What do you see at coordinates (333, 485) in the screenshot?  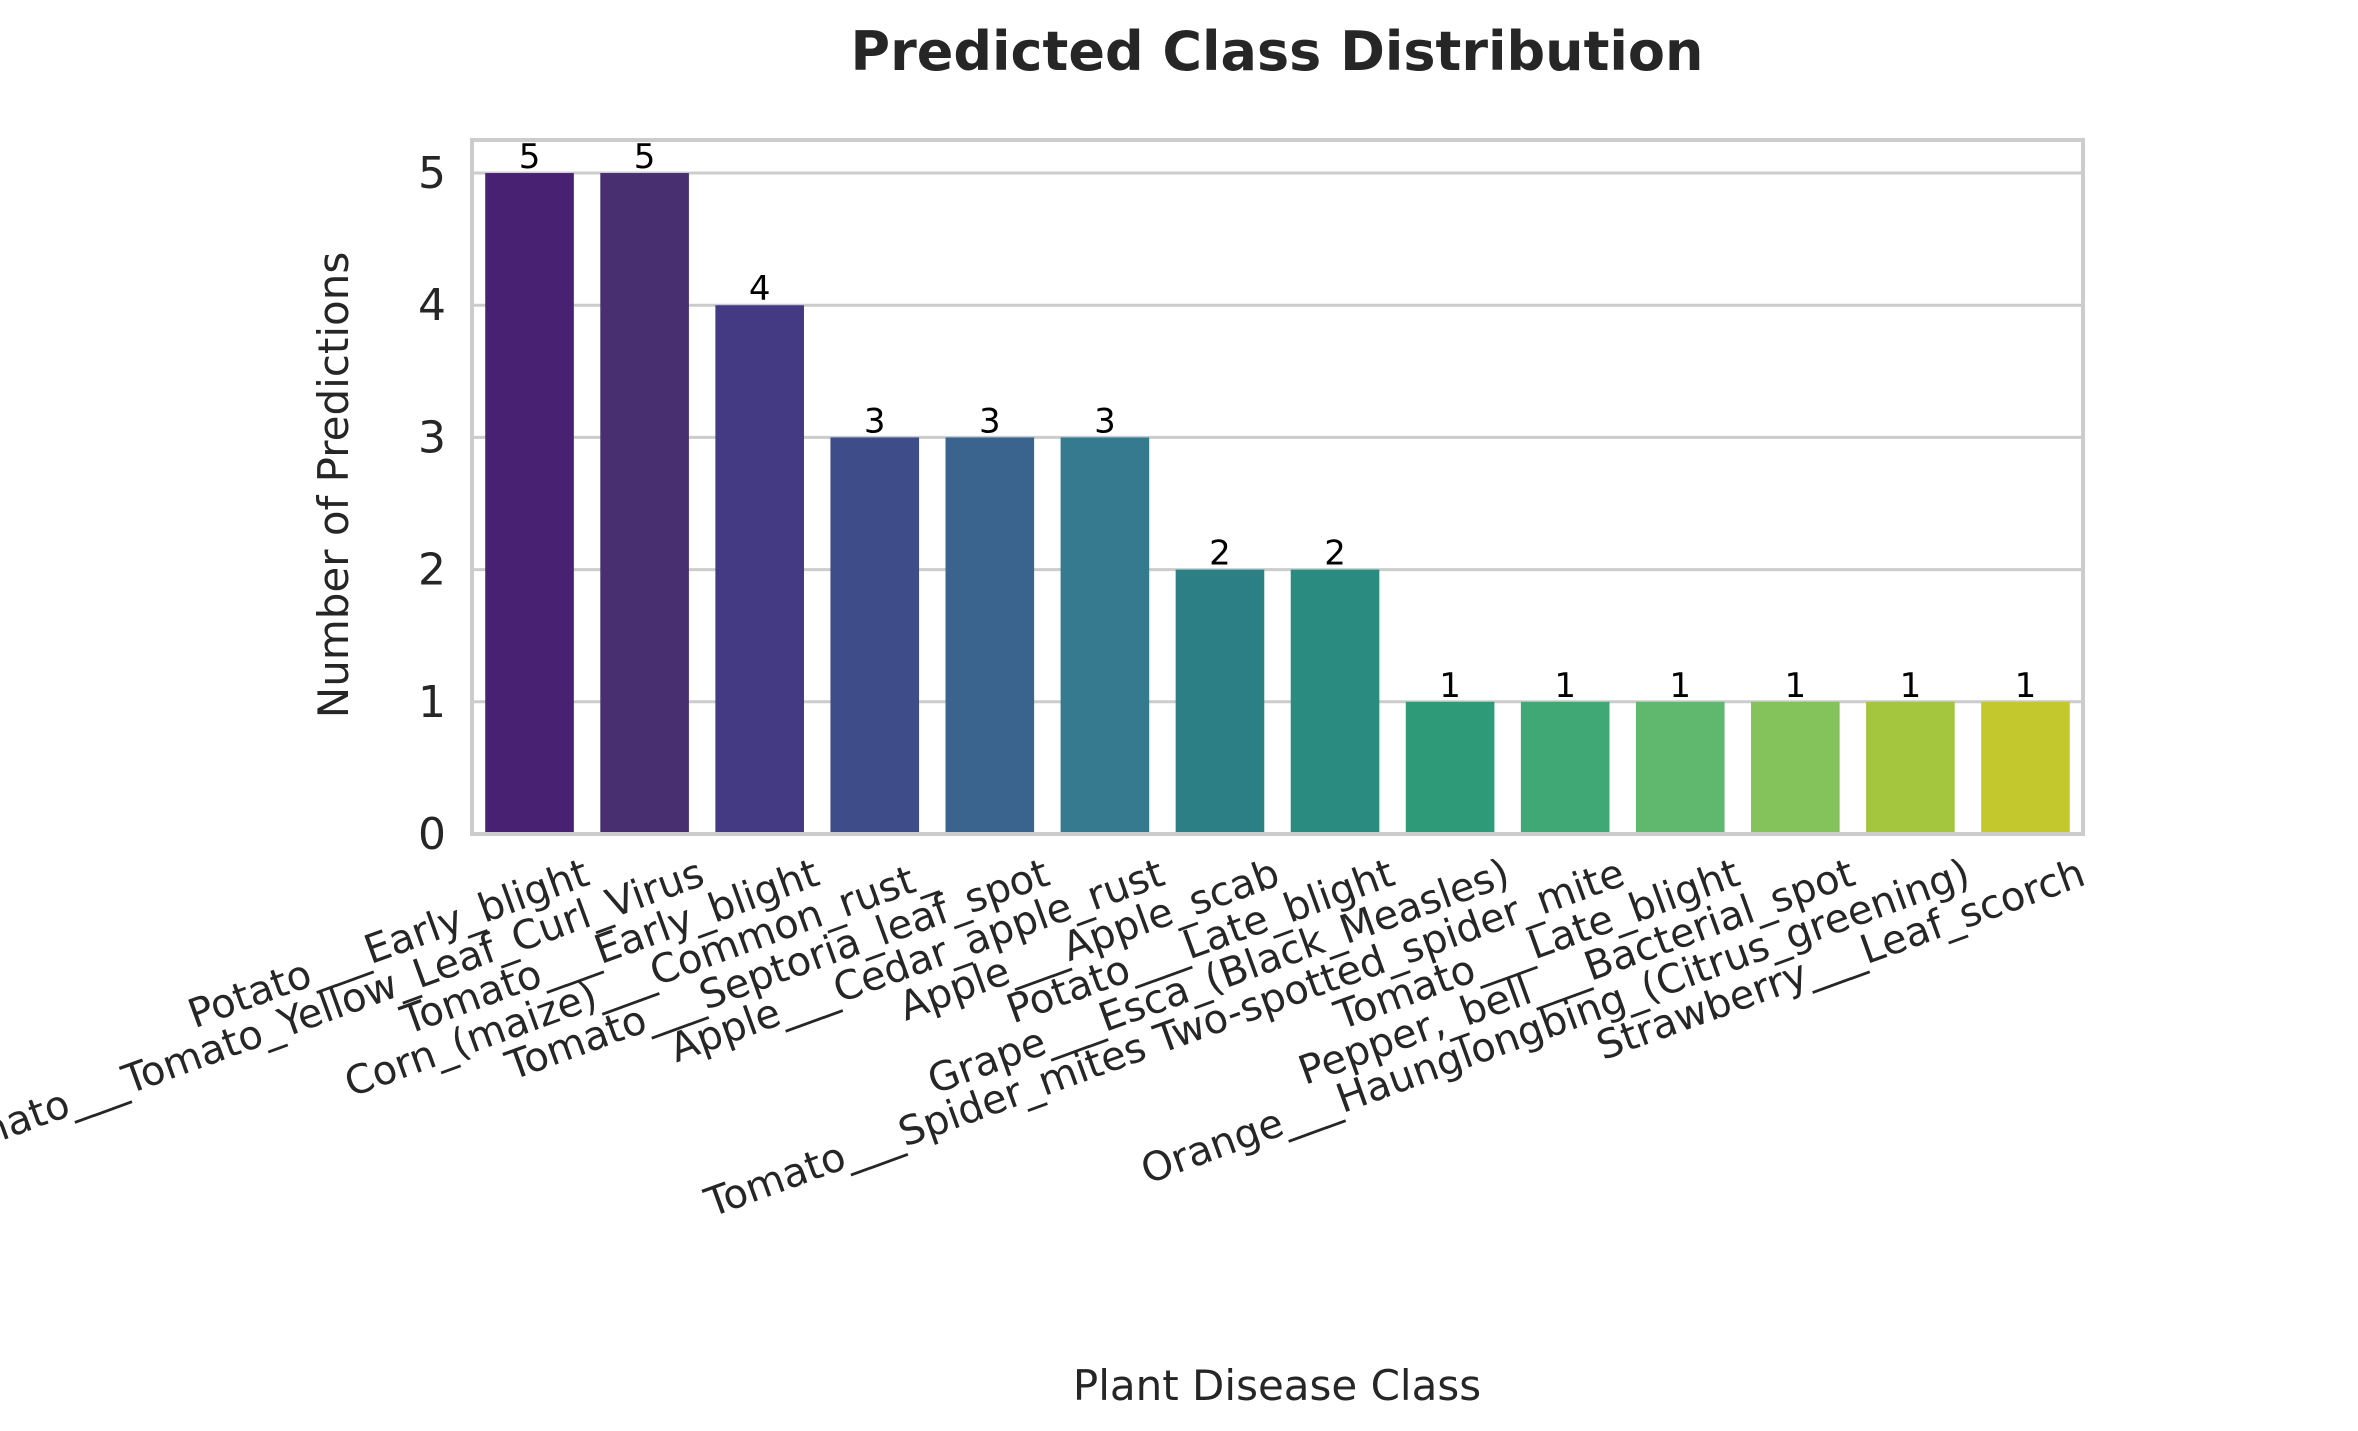 I see `y-axis-label: Number of Predictions` at bounding box center [333, 485].